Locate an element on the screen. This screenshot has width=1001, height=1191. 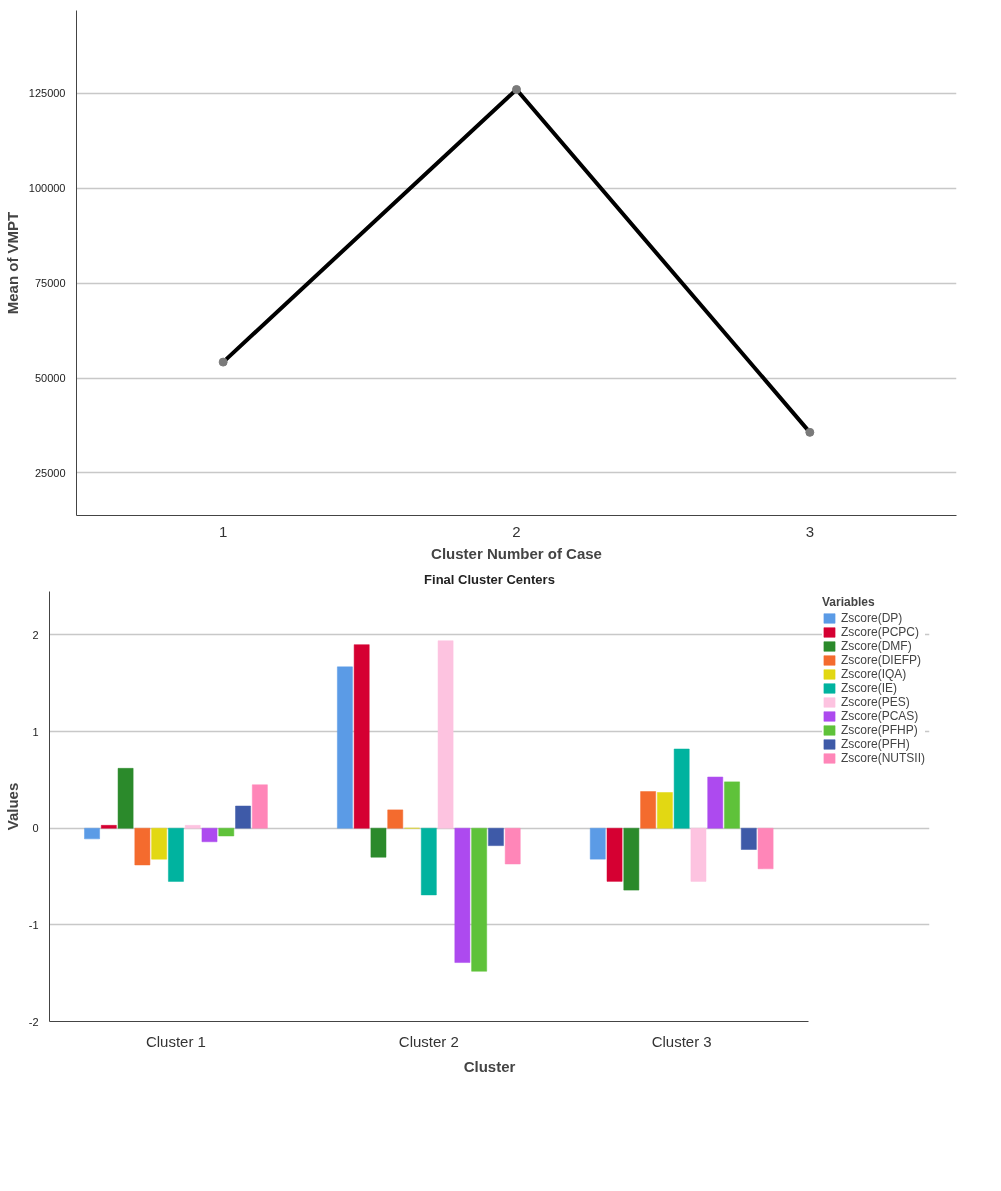
y-axis-title: Mean of VMPT is located at coordinates (12, 263).